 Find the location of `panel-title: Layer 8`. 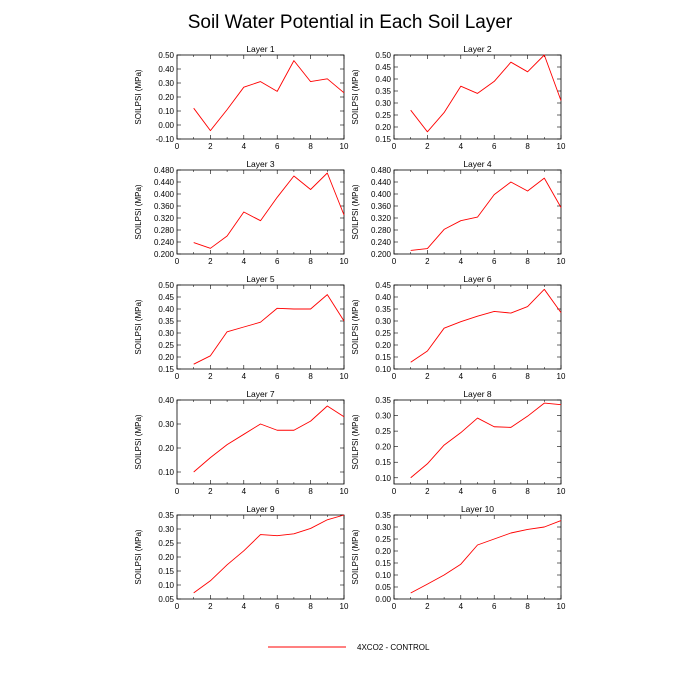

panel-title: Layer 8 is located at coordinates (477, 394).